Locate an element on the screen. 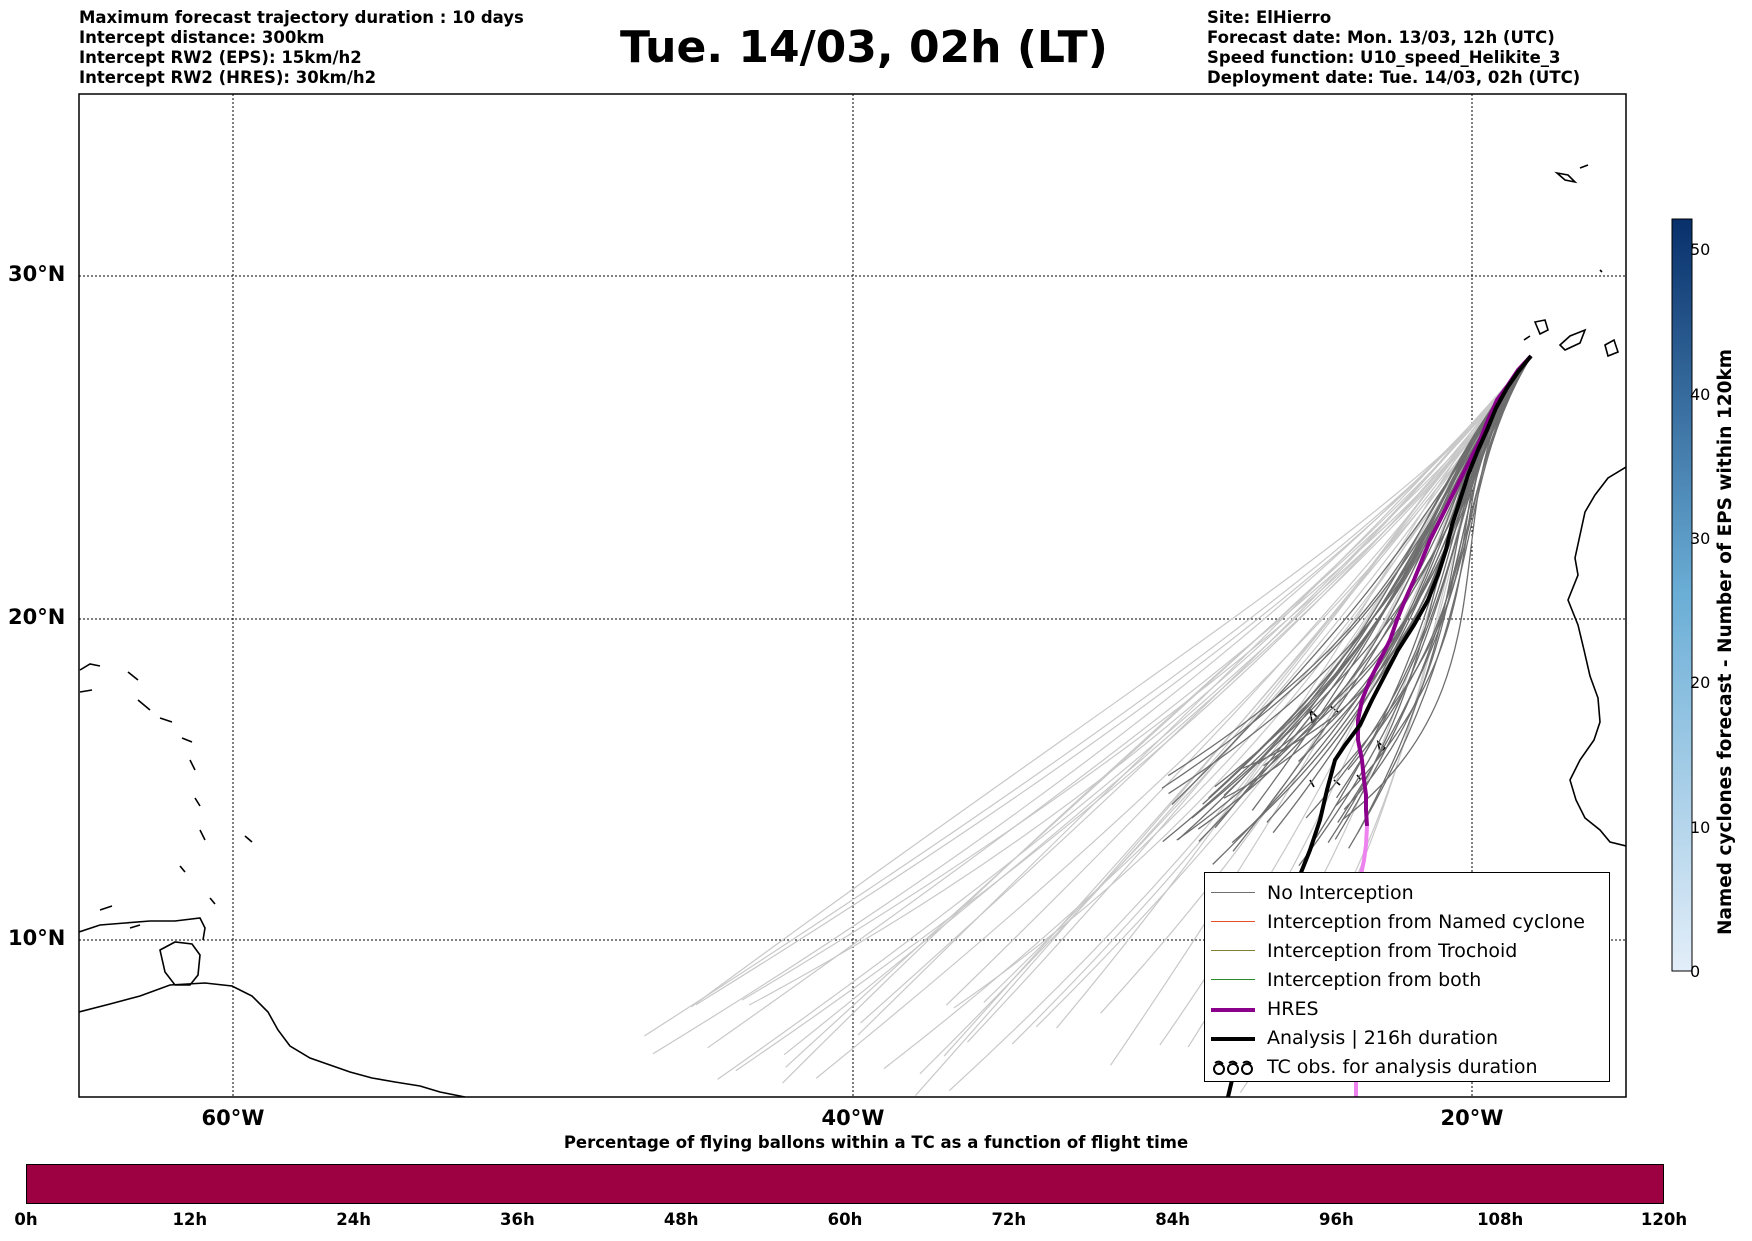  legend-item: TC obs. for analysis duration is located at coordinates (1407, 1067).